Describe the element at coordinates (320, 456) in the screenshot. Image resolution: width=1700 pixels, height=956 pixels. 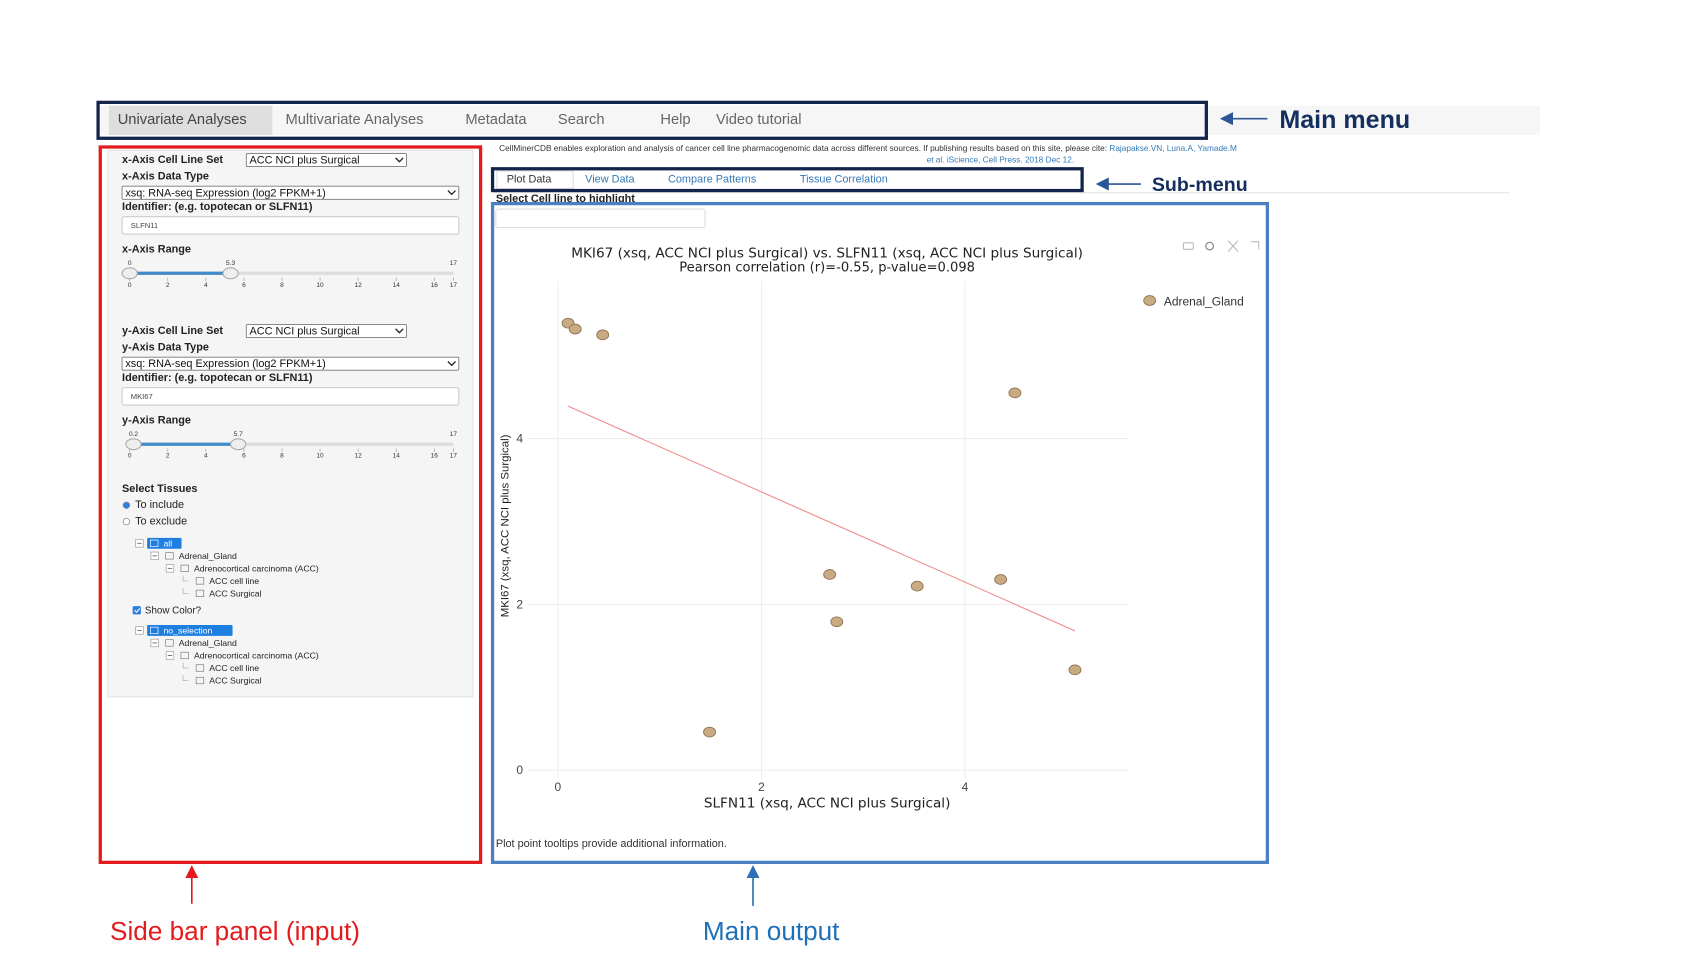
I see `slider-tick-label: 10` at that location.